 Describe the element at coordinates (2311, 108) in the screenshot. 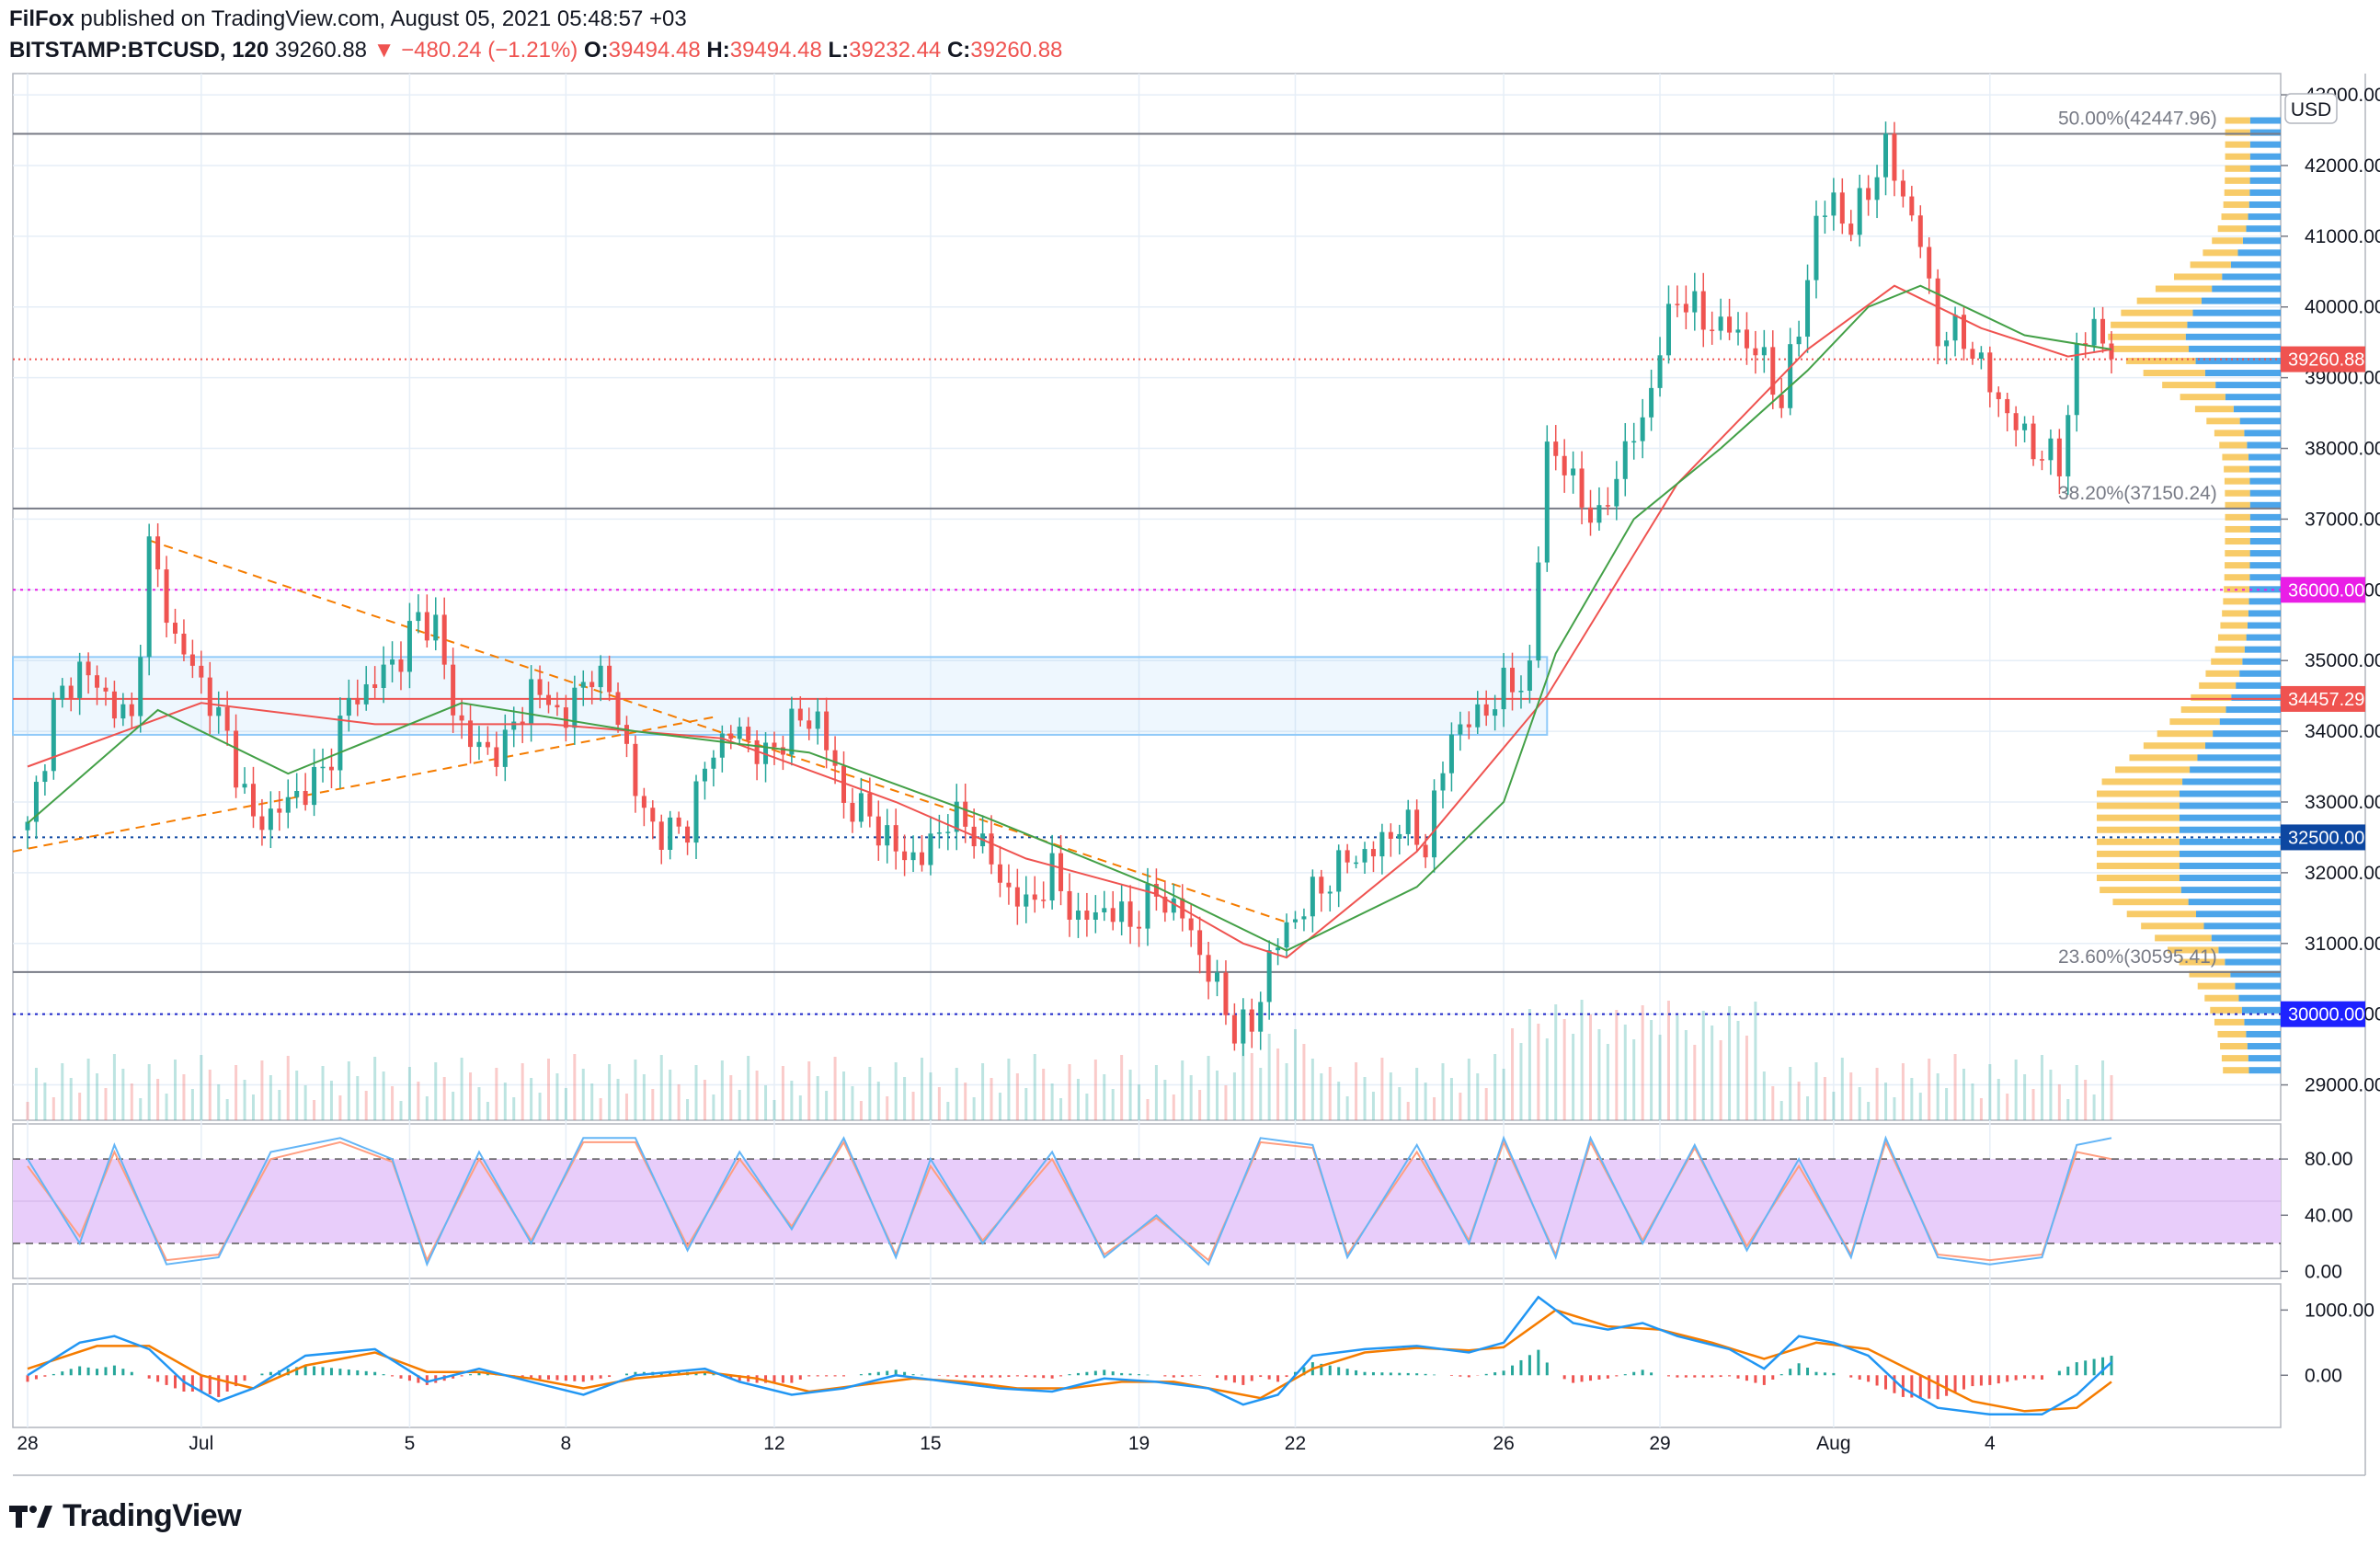

I see `currency-badge` at that location.